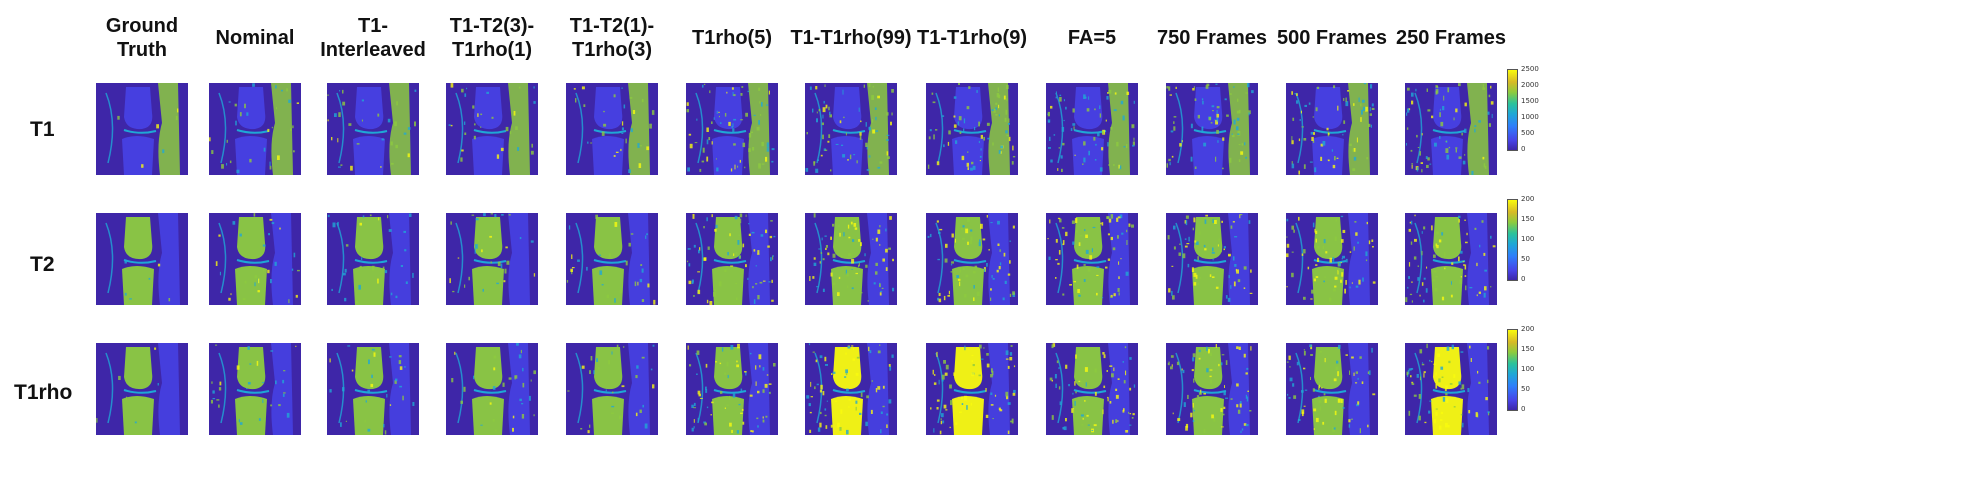 The image size is (1969, 482). I want to click on map-panel, so click(972, 129).